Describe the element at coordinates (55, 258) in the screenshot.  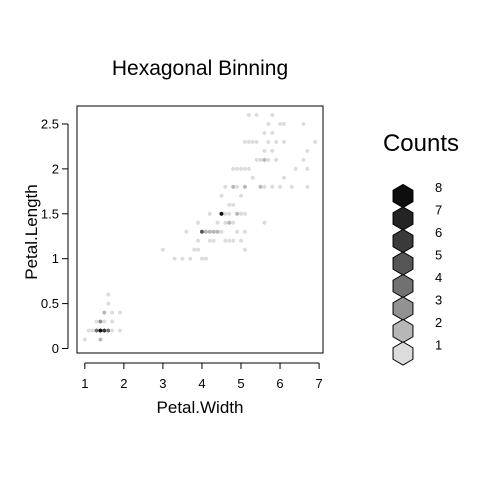
I see `y-tick-label: 1` at that location.